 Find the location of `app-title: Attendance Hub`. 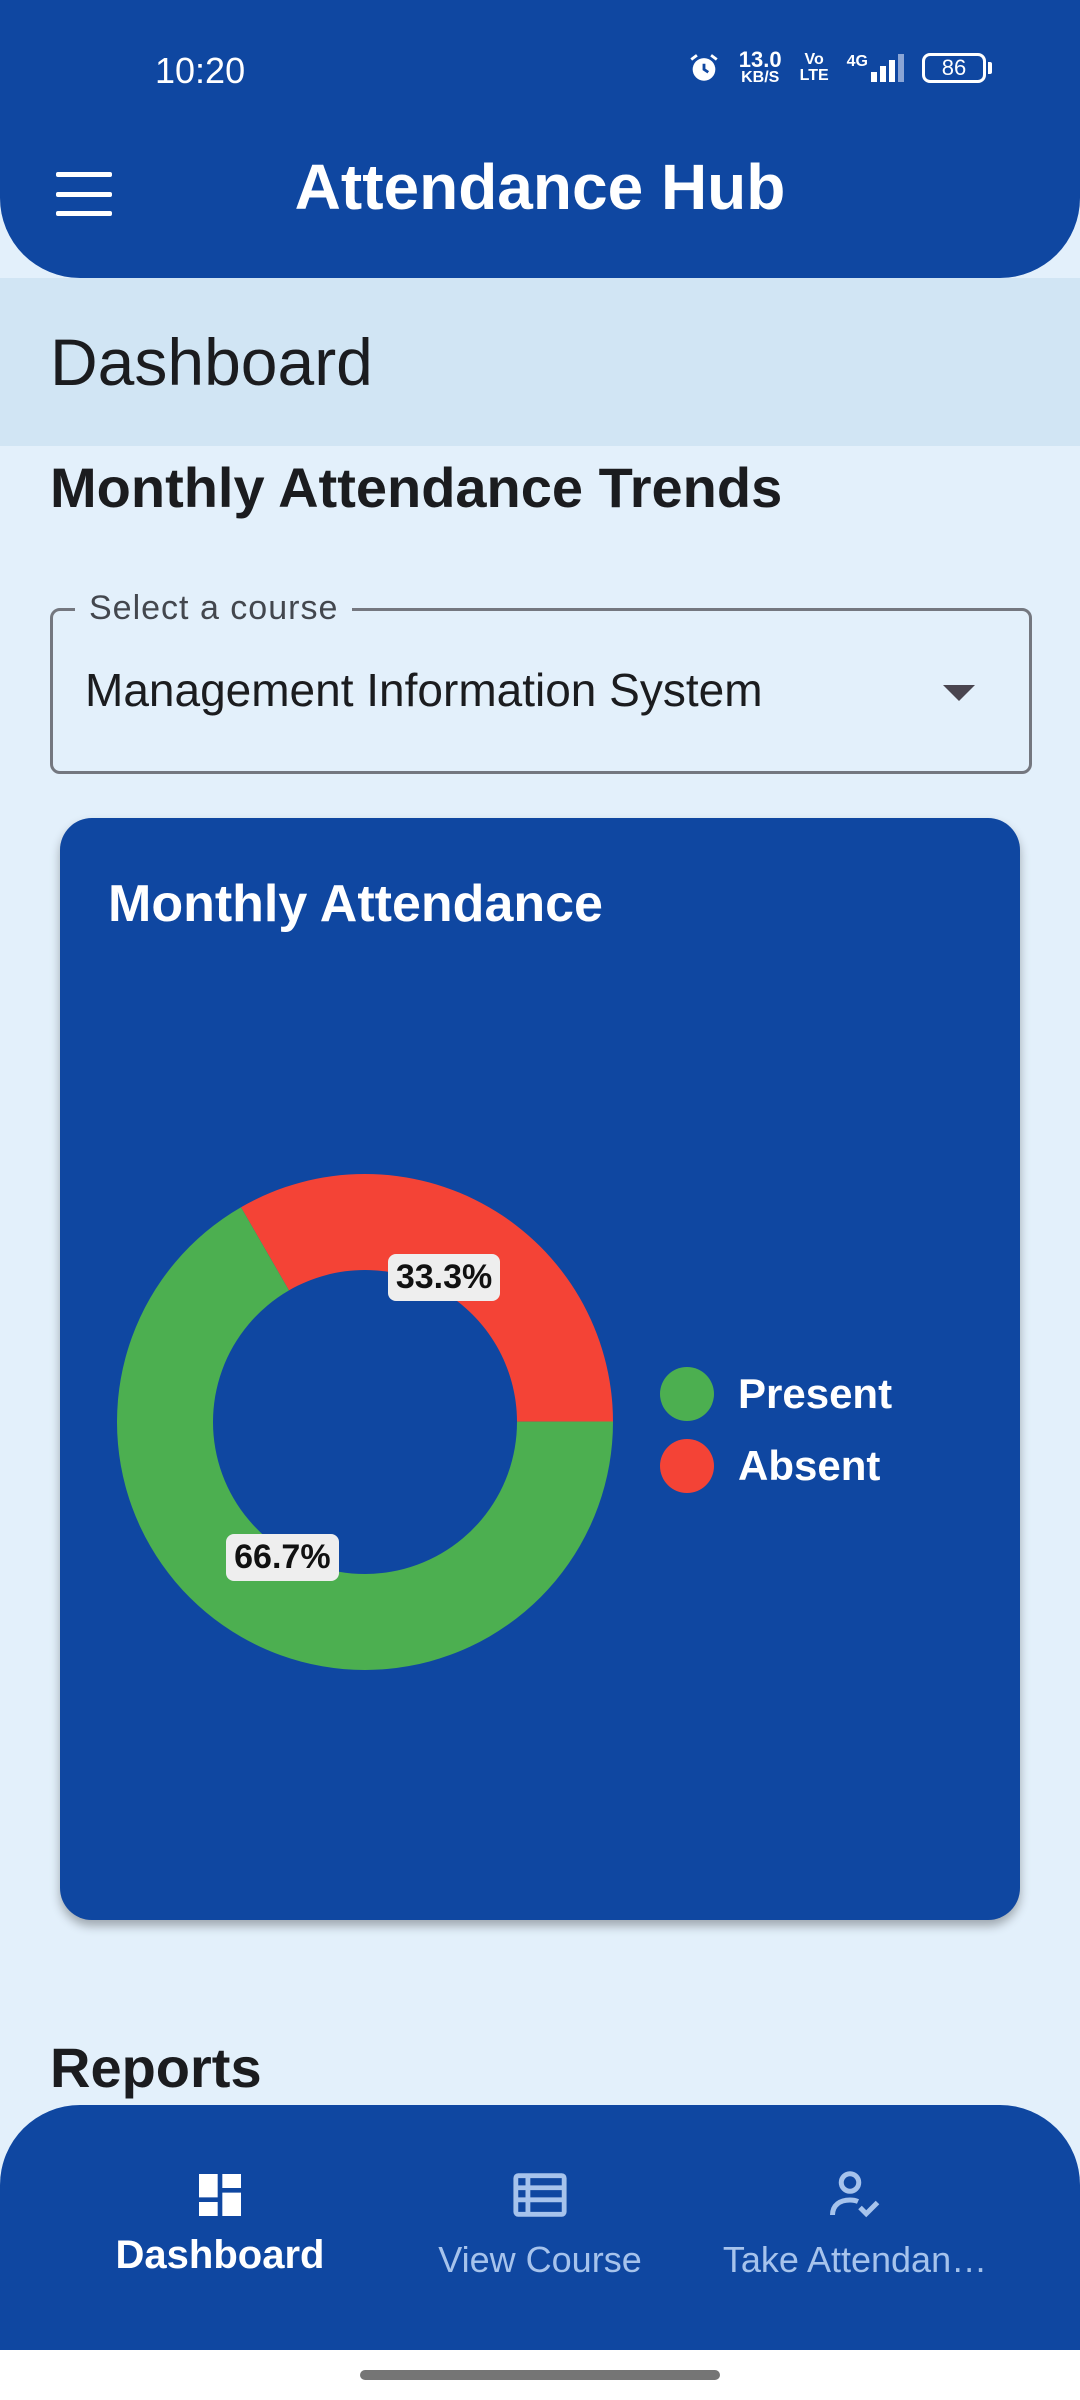

app-title: Attendance Hub is located at coordinates (540, 187).